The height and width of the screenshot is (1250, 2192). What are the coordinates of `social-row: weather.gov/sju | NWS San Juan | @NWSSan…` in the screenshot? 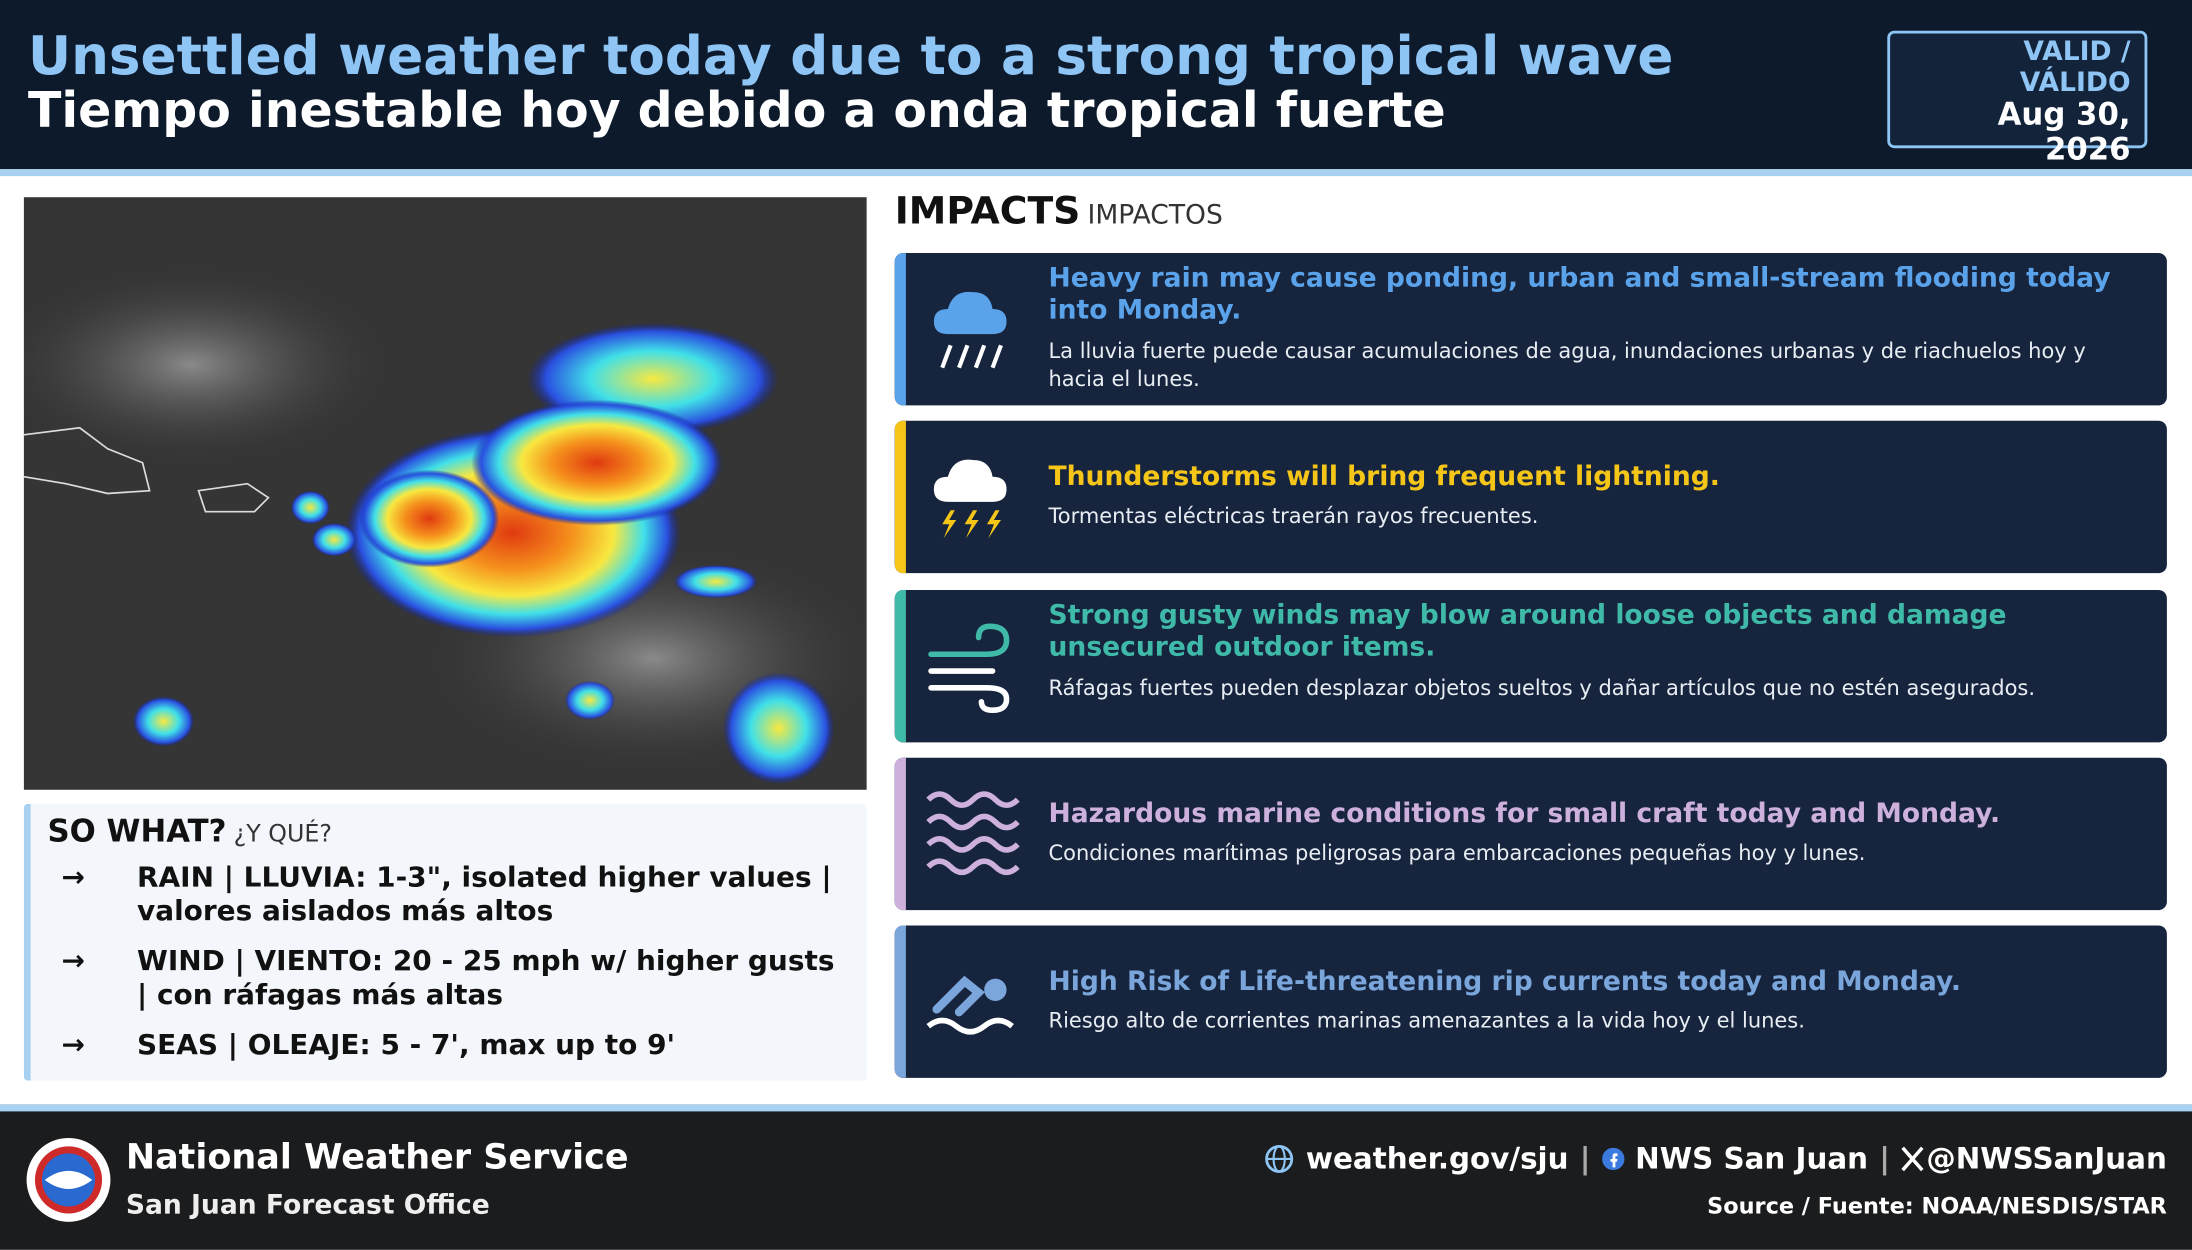 It's located at (1715, 1159).